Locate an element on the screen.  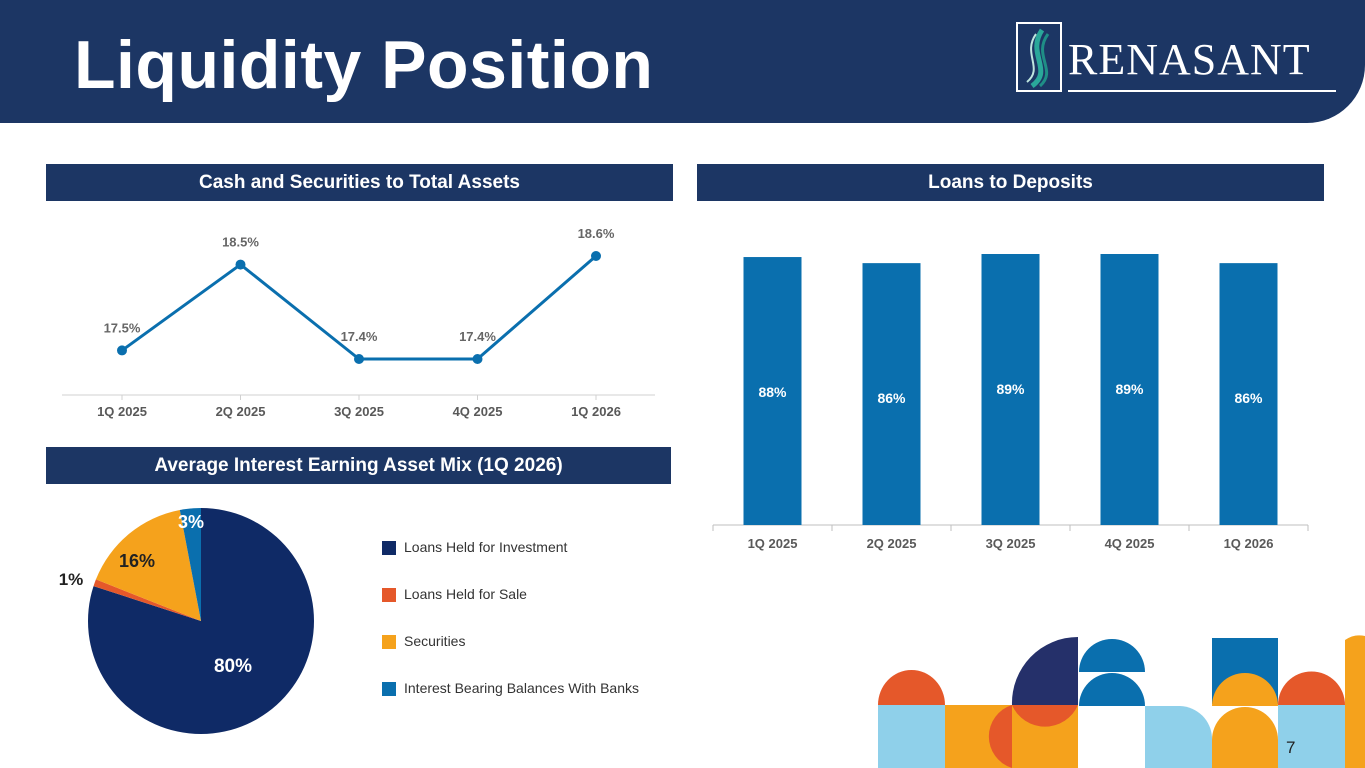
bar-chart-tick-label: 1Q 2026 is located at coordinates (1249, 543).